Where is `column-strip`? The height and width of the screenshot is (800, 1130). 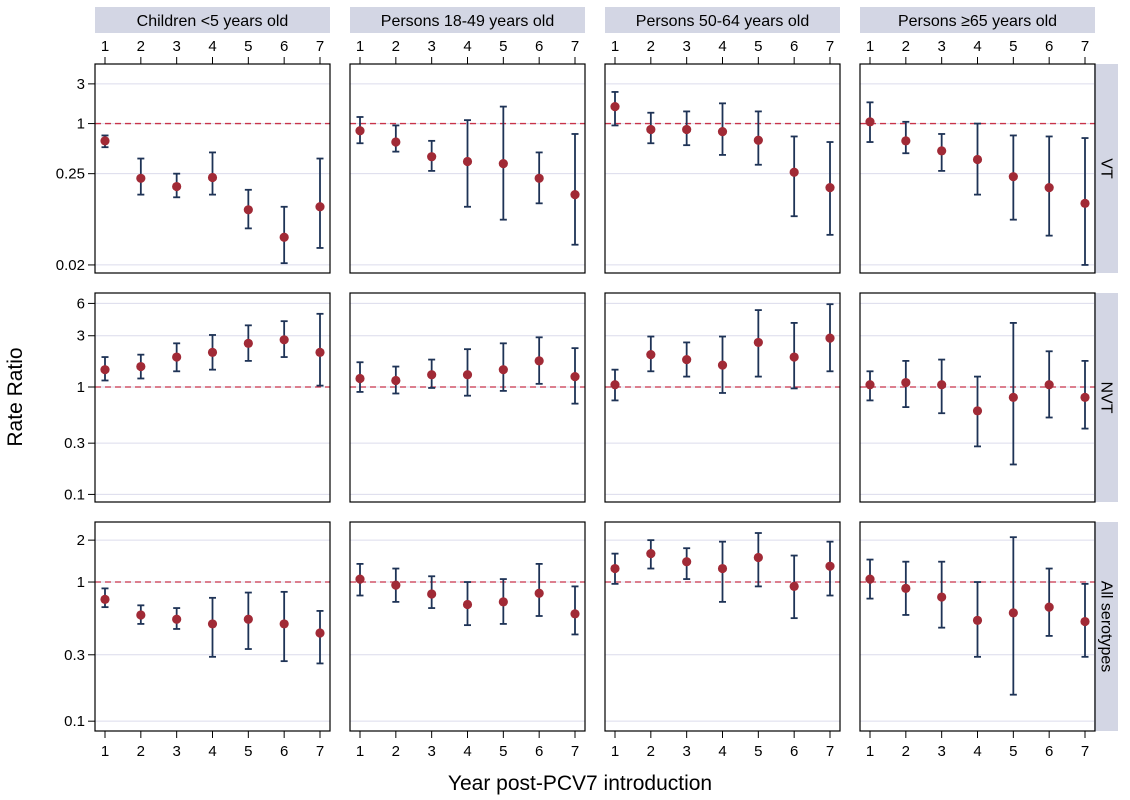
column-strip is located at coordinates (722, 20).